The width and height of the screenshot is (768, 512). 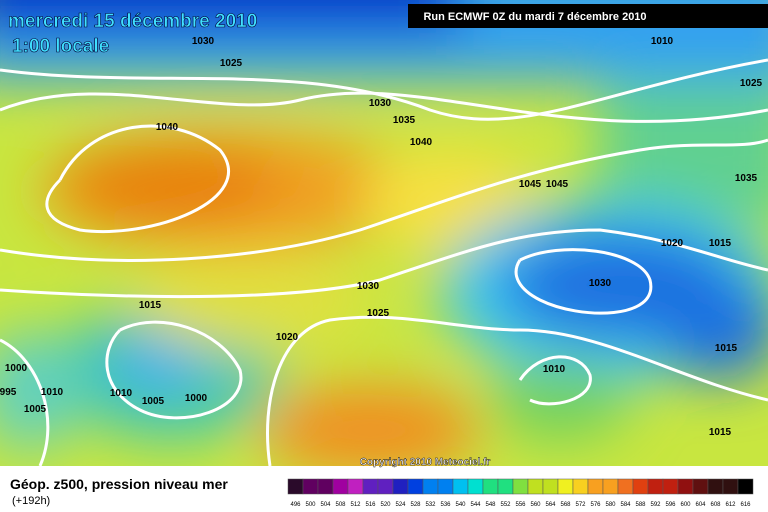 What do you see at coordinates (385, 505) in the screenshot?
I see `scale-label: 520` at bounding box center [385, 505].